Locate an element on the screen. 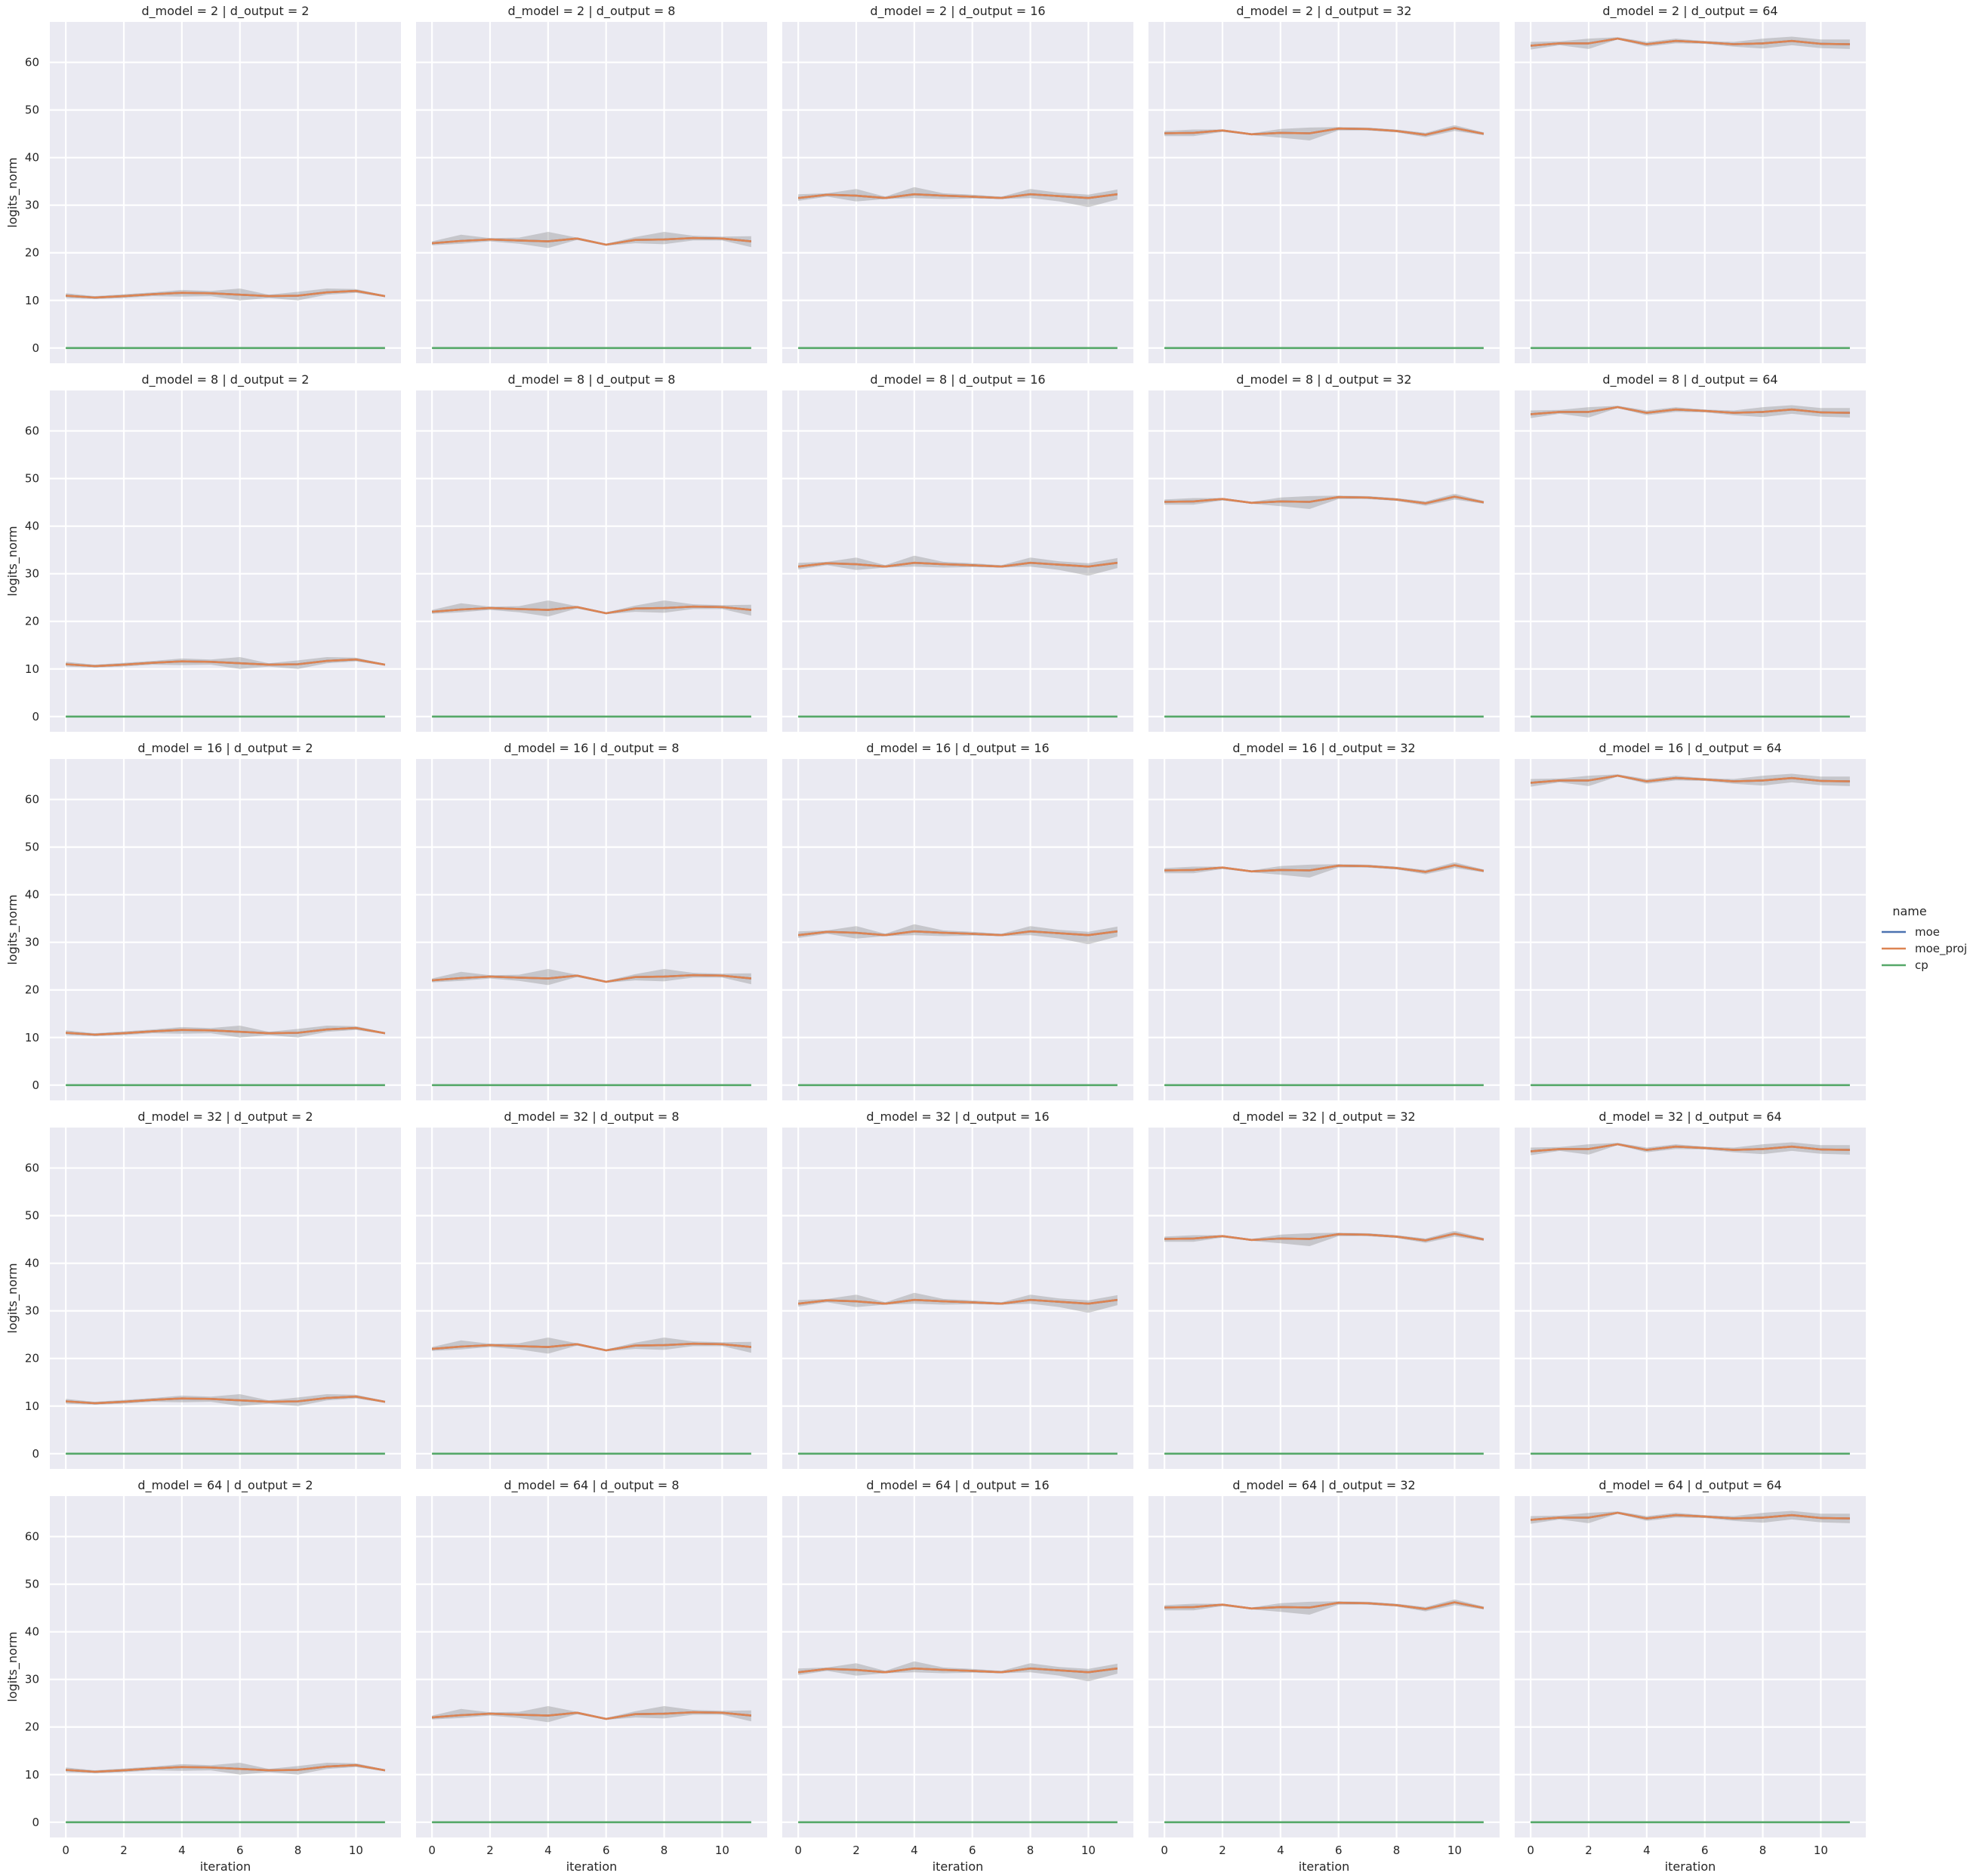 The image size is (1970, 1876). panel-r0-c3: d_model = 2 | d_output = 32 is located at coordinates (1324, 183).